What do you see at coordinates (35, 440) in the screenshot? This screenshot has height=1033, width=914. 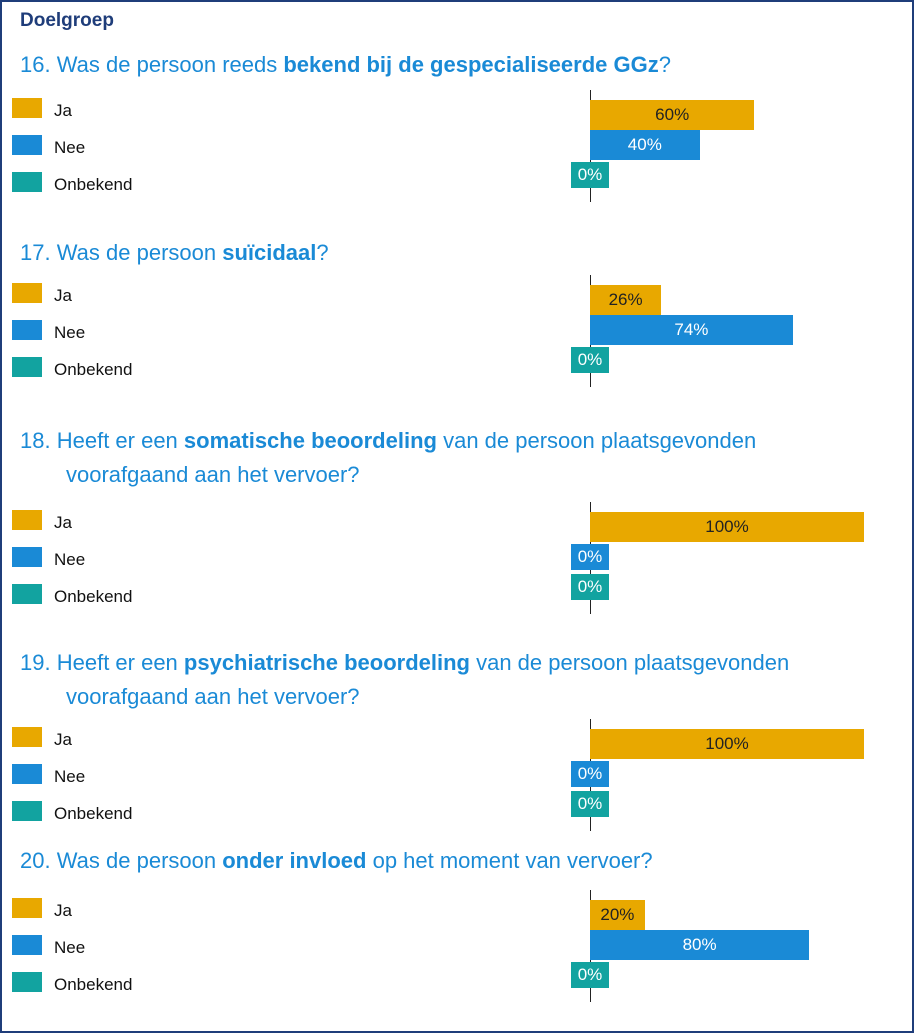 I see `question-number: 18.` at bounding box center [35, 440].